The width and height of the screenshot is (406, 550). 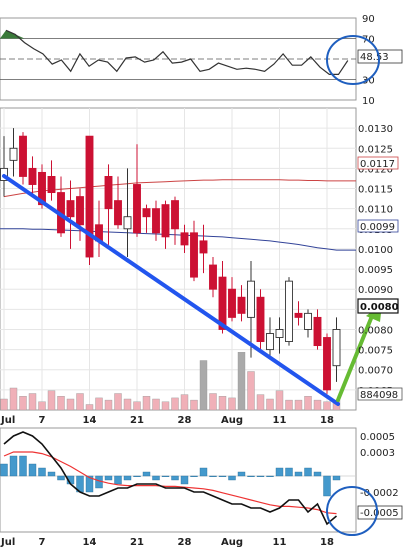 I want to click on svg-text: -0.0005, so click(x=379, y=513).